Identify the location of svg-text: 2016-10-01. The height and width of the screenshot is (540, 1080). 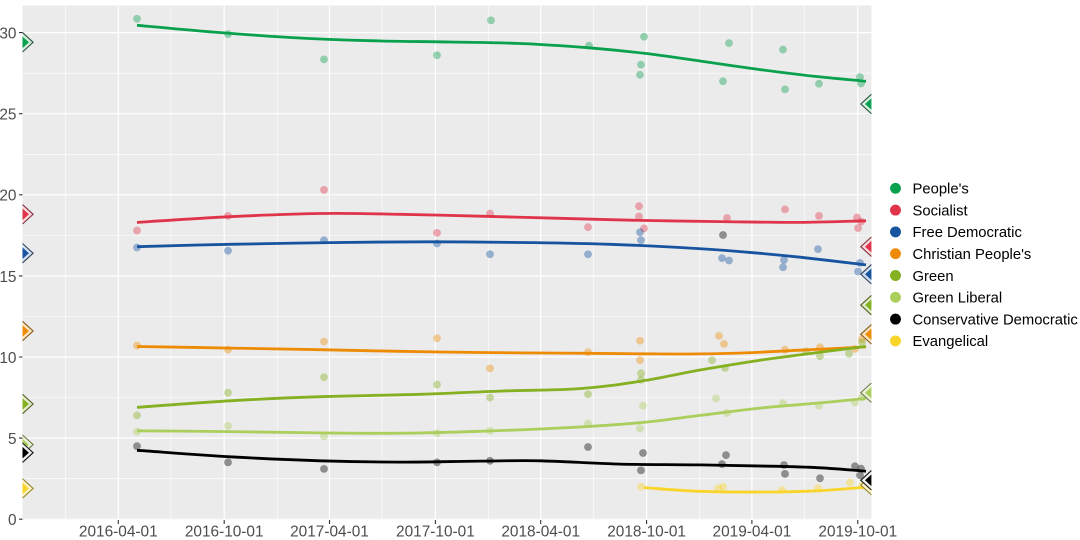
(224, 532).